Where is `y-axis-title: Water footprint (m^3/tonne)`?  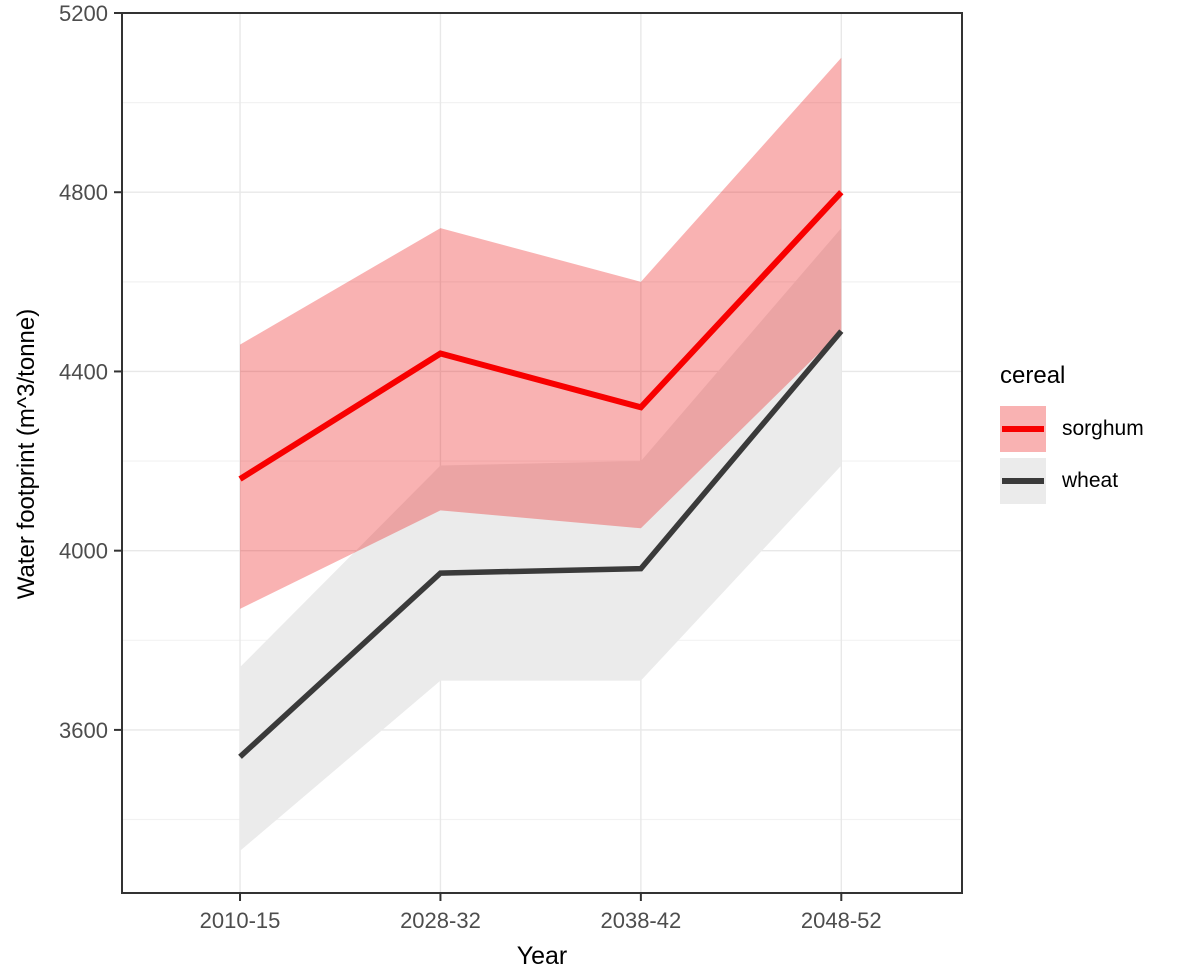
y-axis-title: Water footprint (m^3/tonne) is located at coordinates (26, 454).